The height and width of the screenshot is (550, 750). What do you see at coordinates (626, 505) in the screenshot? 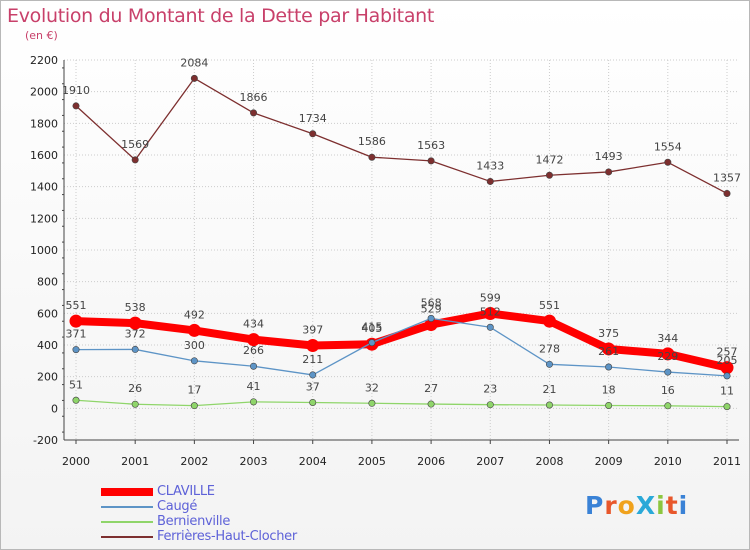
I see `logo-letter: o` at bounding box center [626, 505].